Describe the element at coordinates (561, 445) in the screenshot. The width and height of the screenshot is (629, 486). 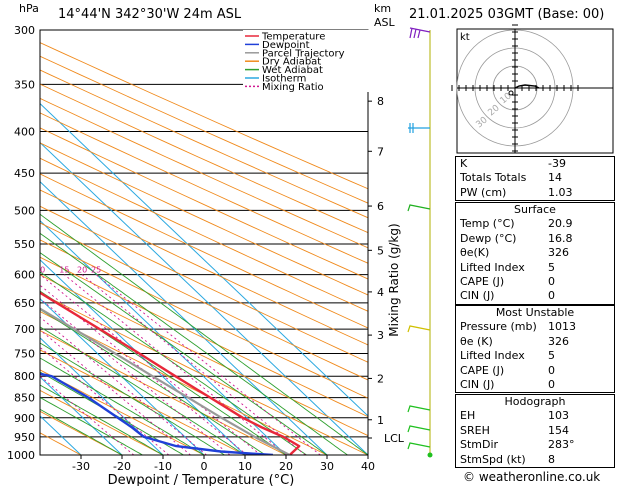
I see `hodograph-stat-value: 283°` at that location.